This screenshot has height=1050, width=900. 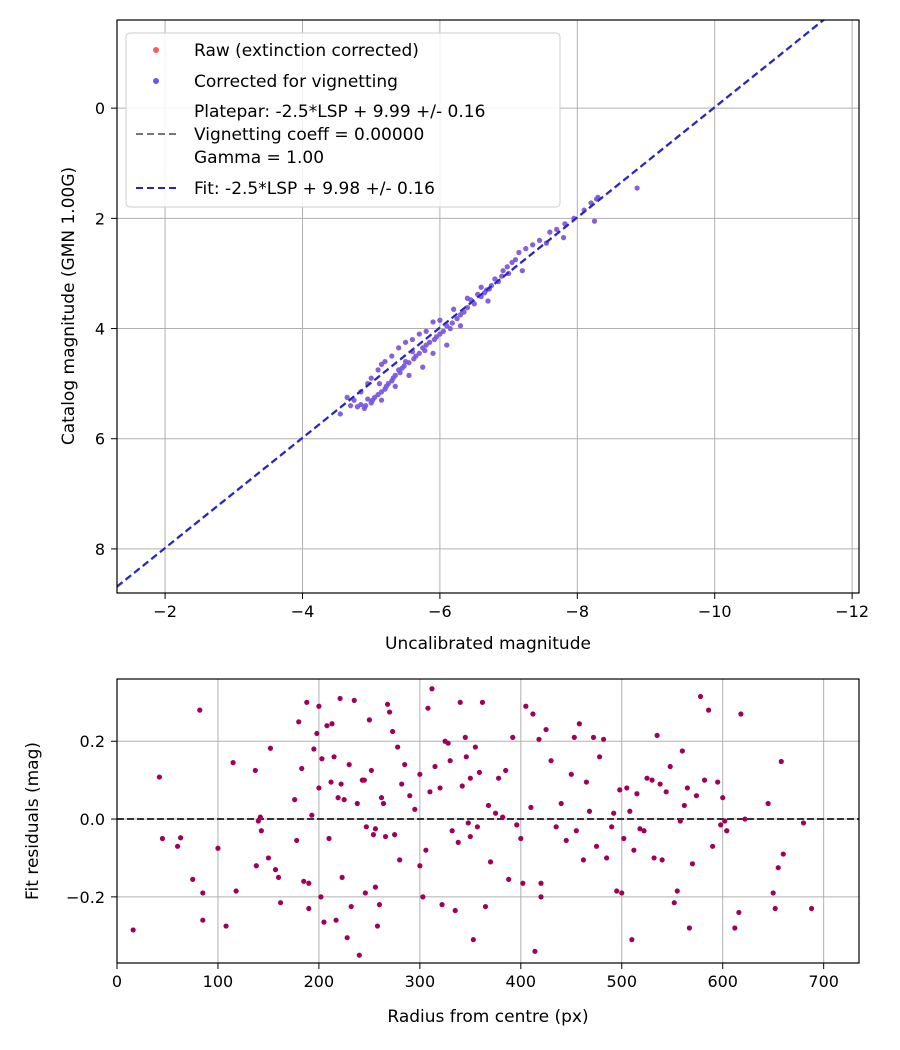 I want to click on y-tick-label: 0, so click(x=100, y=108).